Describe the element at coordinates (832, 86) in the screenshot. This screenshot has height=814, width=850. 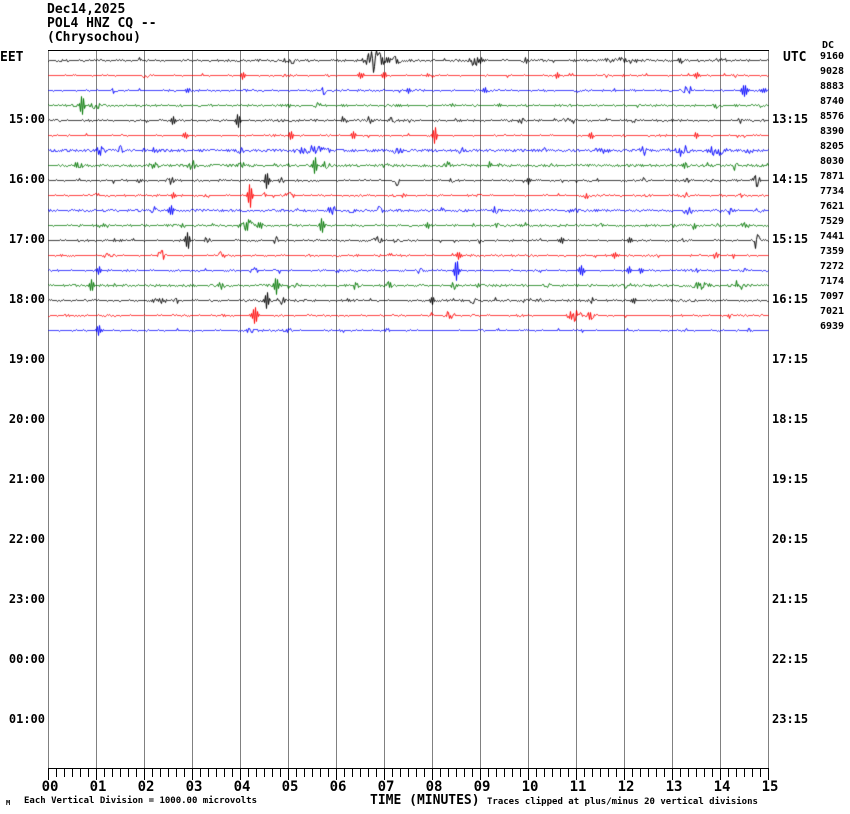
I see `dc-offset-value: 8883` at that location.